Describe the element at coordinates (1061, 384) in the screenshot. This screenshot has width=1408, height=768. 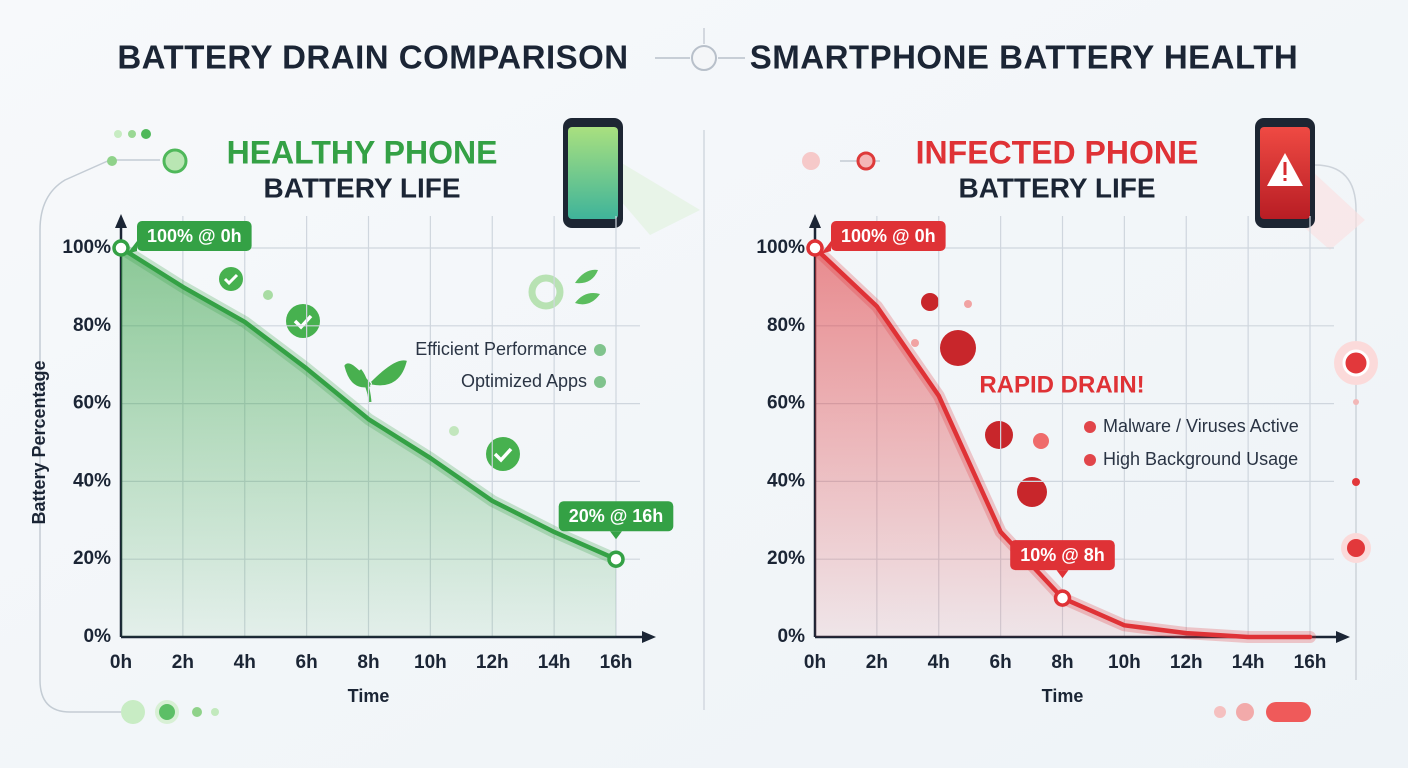
I see `callout: RAPID DRAIN!` at that location.